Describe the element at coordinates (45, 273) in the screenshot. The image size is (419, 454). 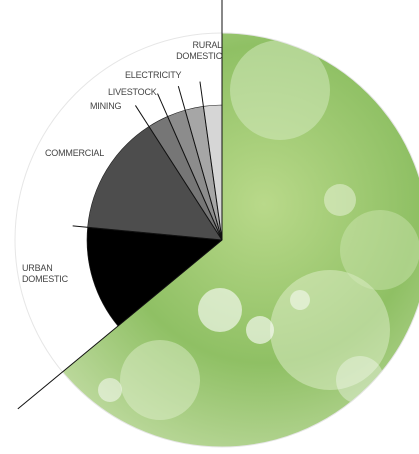
I see `category-label: URBAN DOMESTIC` at that location.